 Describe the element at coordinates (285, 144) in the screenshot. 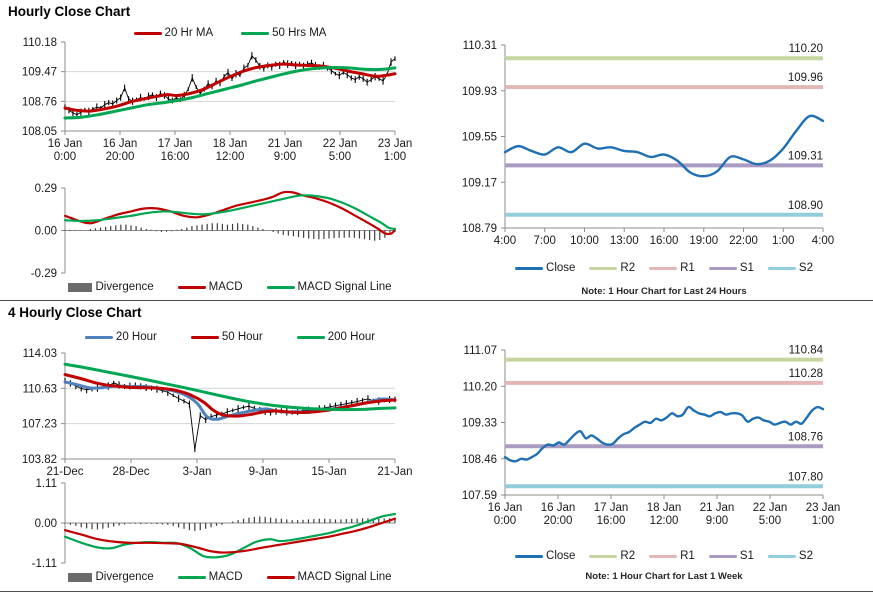

I see `x-tick-label: 21 Jan` at that location.